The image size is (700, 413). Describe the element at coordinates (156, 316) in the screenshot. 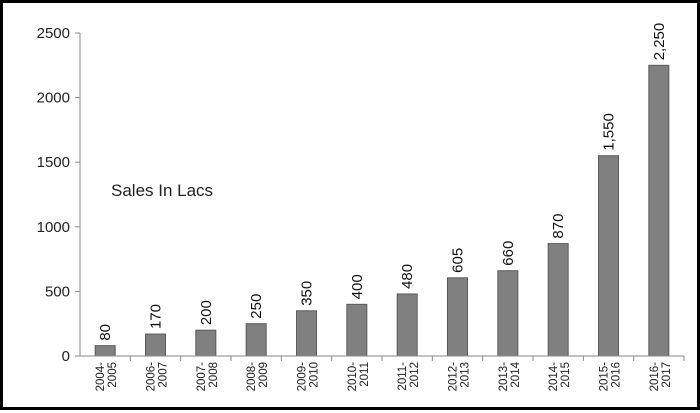

I see `data-label: 170` at that location.